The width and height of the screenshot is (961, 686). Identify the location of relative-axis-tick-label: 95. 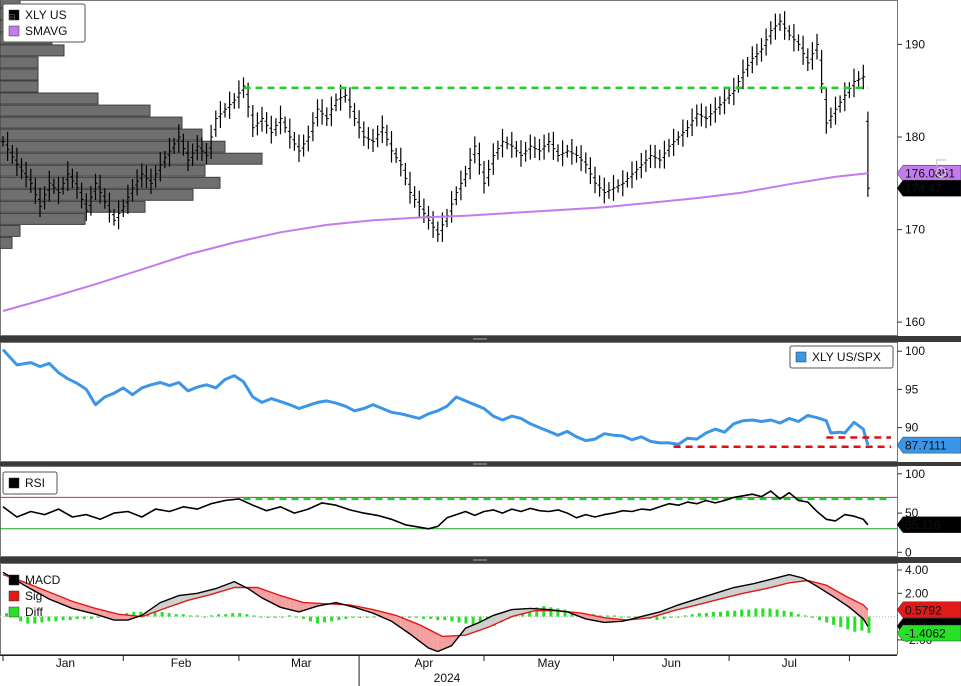
(912, 389).